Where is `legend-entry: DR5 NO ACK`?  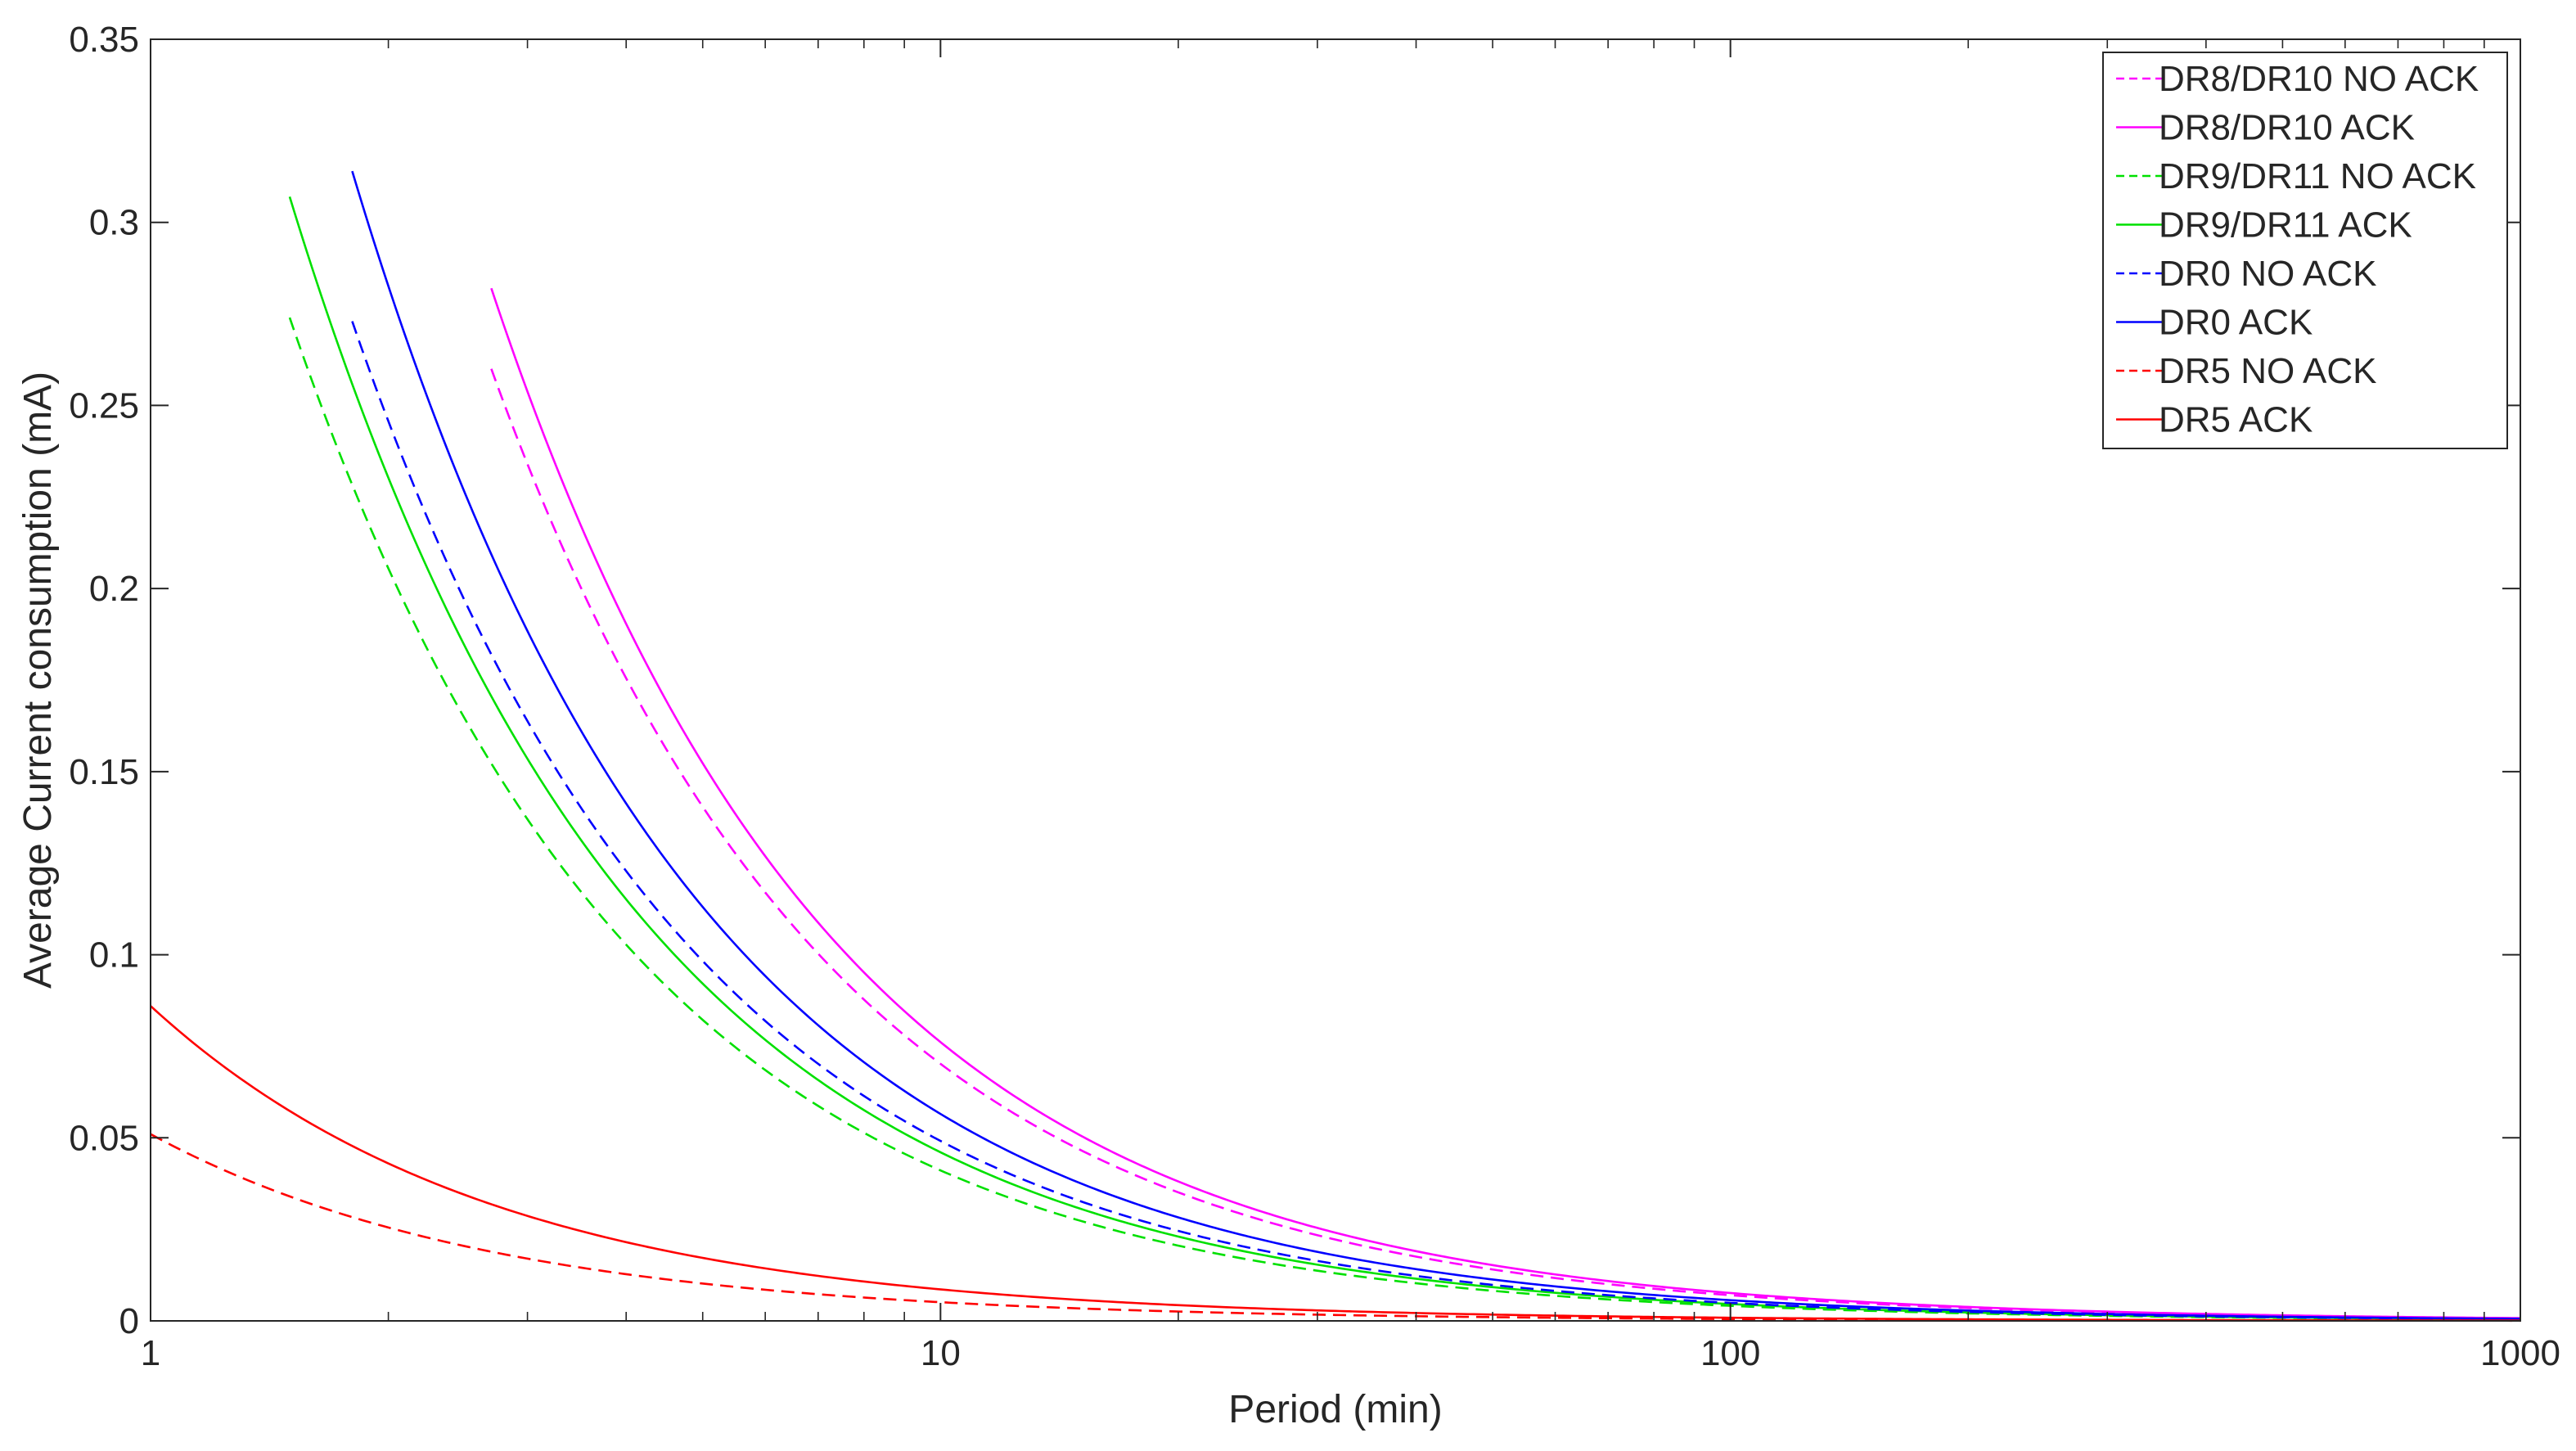
legend-entry: DR5 NO ACK is located at coordinates (2268, 371).